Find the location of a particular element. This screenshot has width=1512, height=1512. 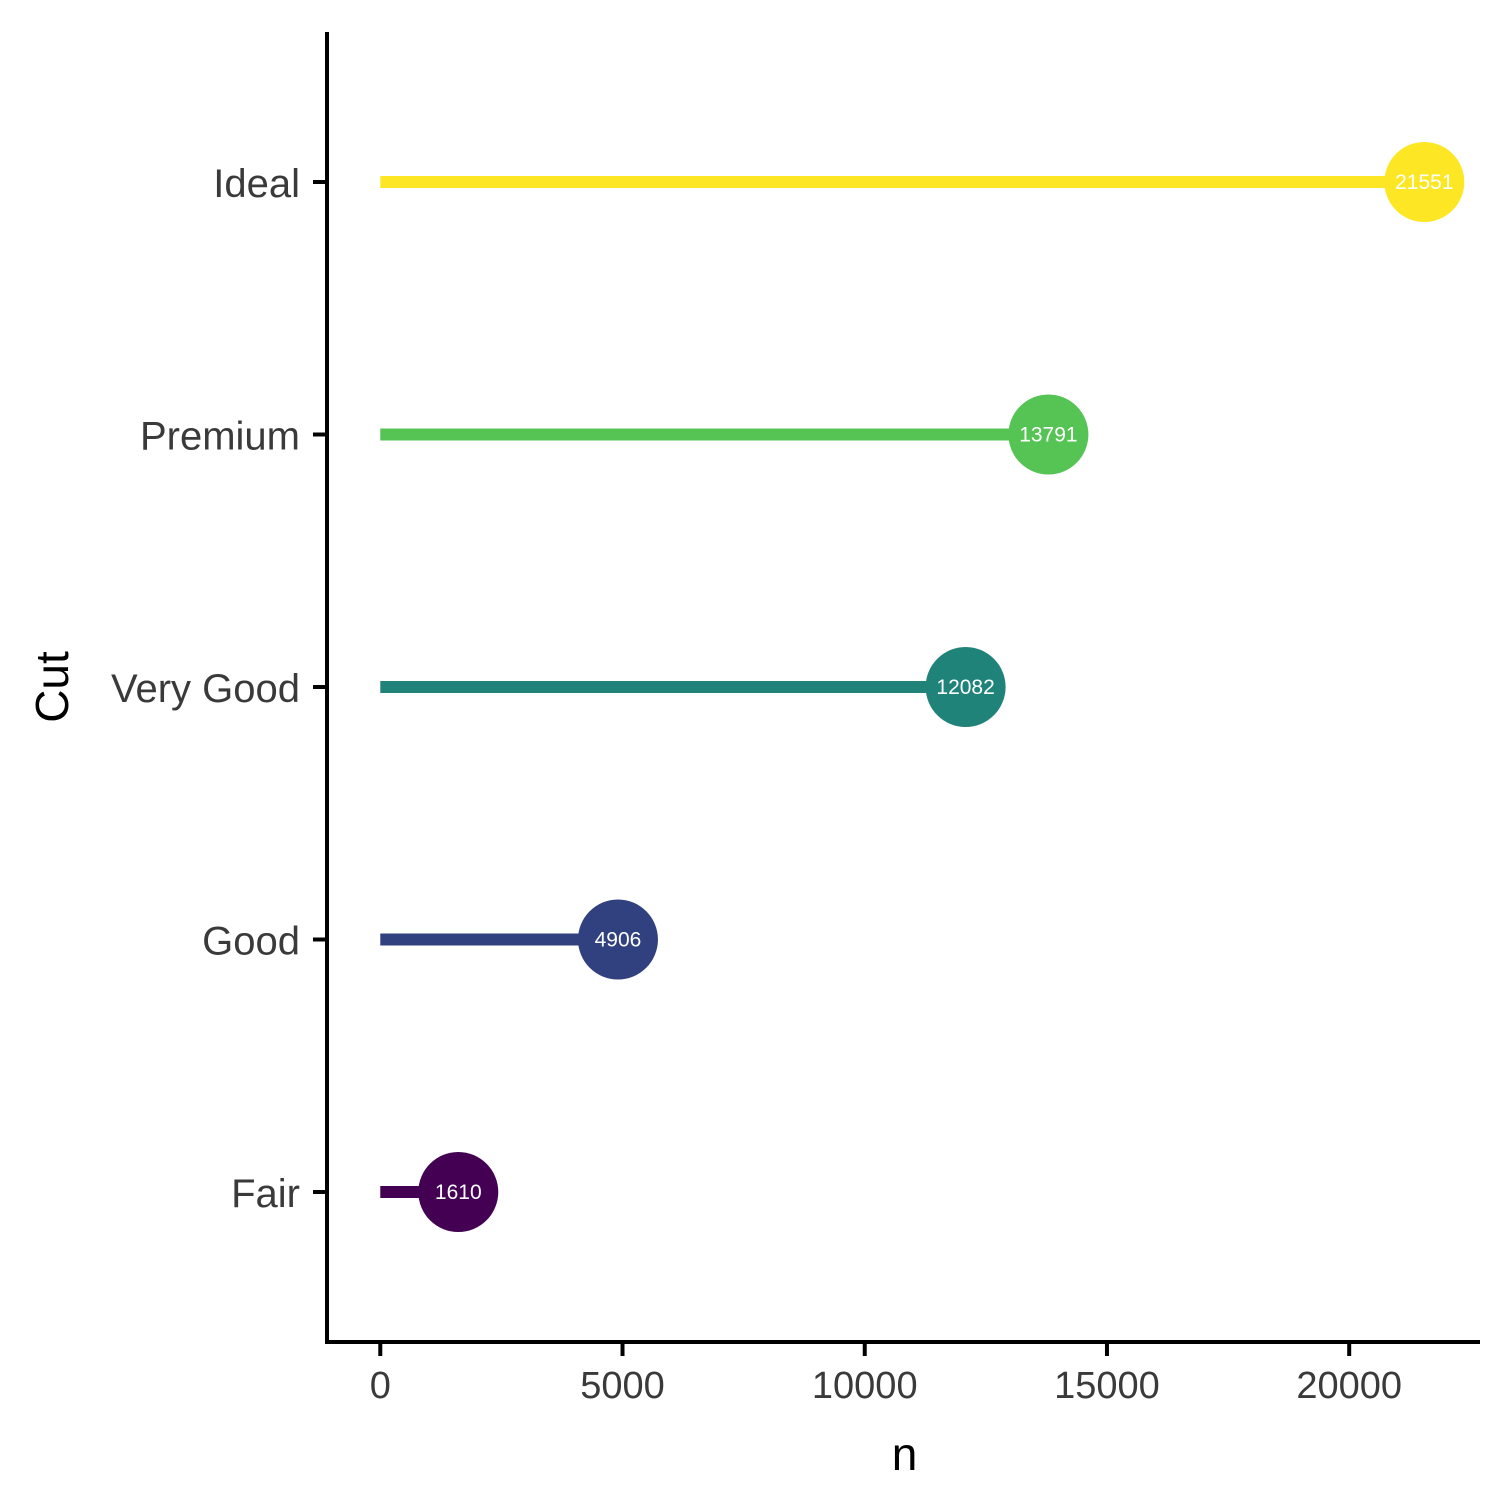

point-label-0: 1610 is located at coordinates (458, 1192).